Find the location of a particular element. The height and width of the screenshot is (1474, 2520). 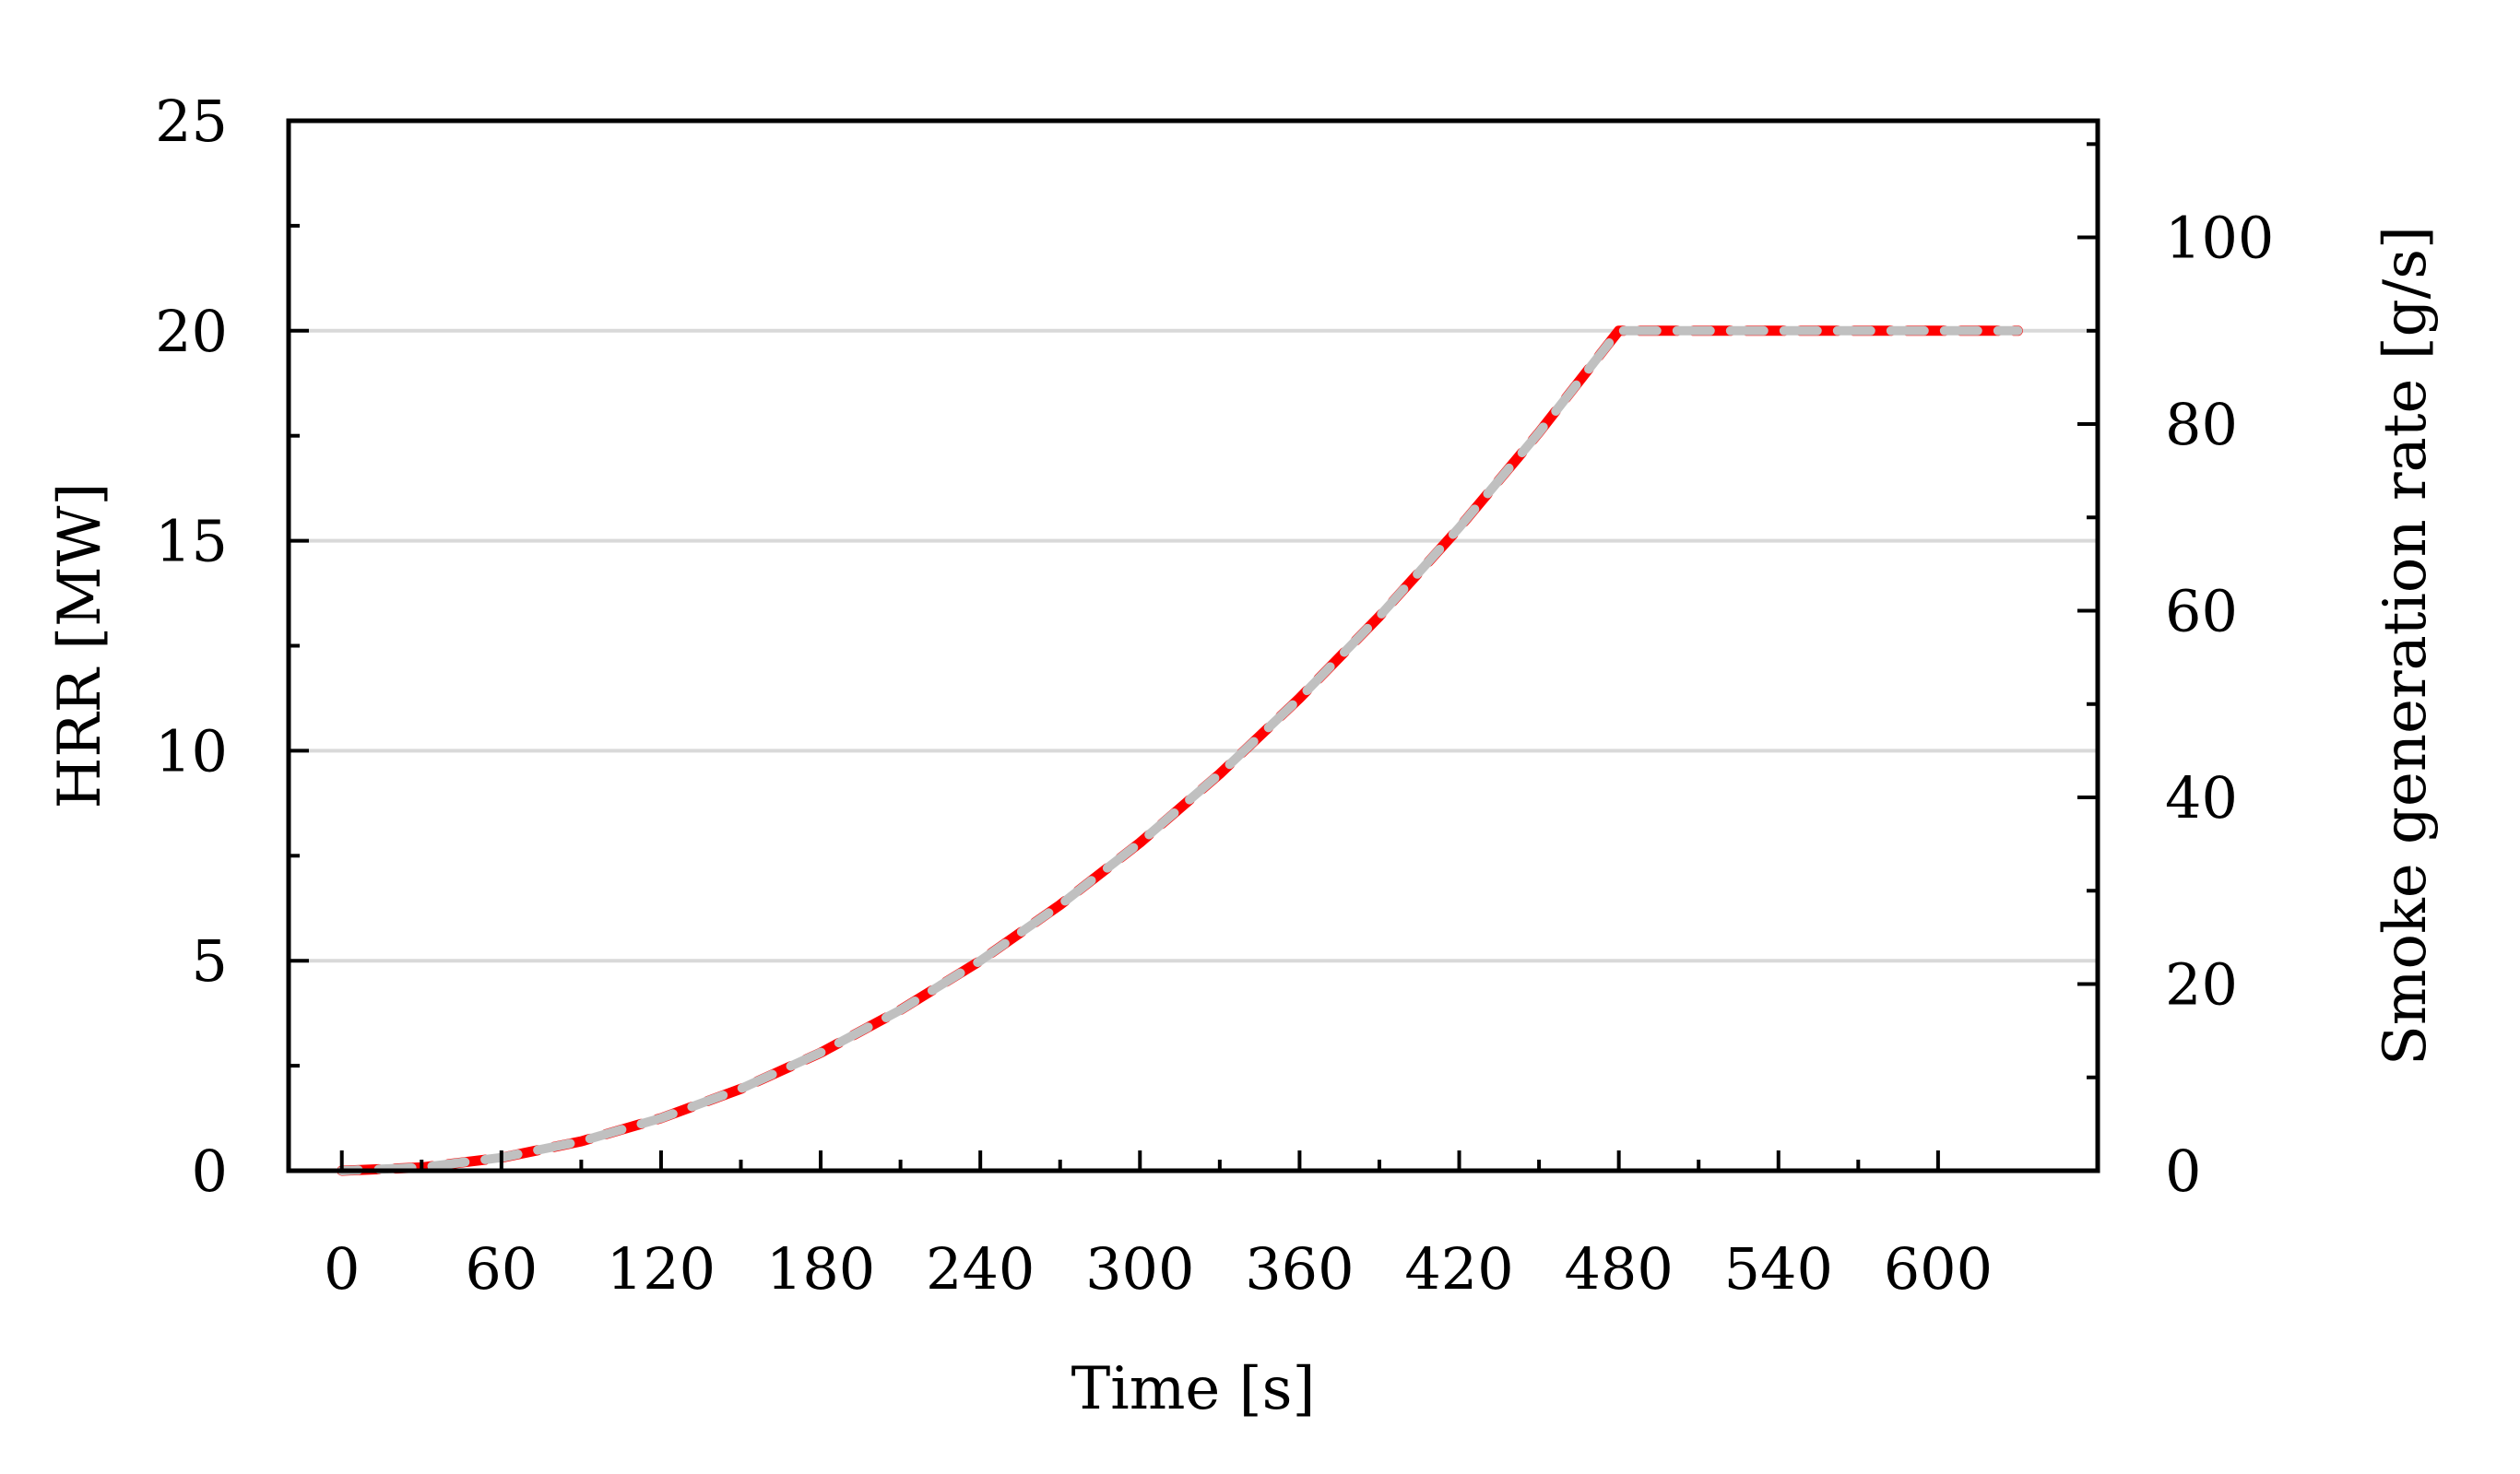

x-tick-label-540: 540 is located at coordinates (1778, 1269).